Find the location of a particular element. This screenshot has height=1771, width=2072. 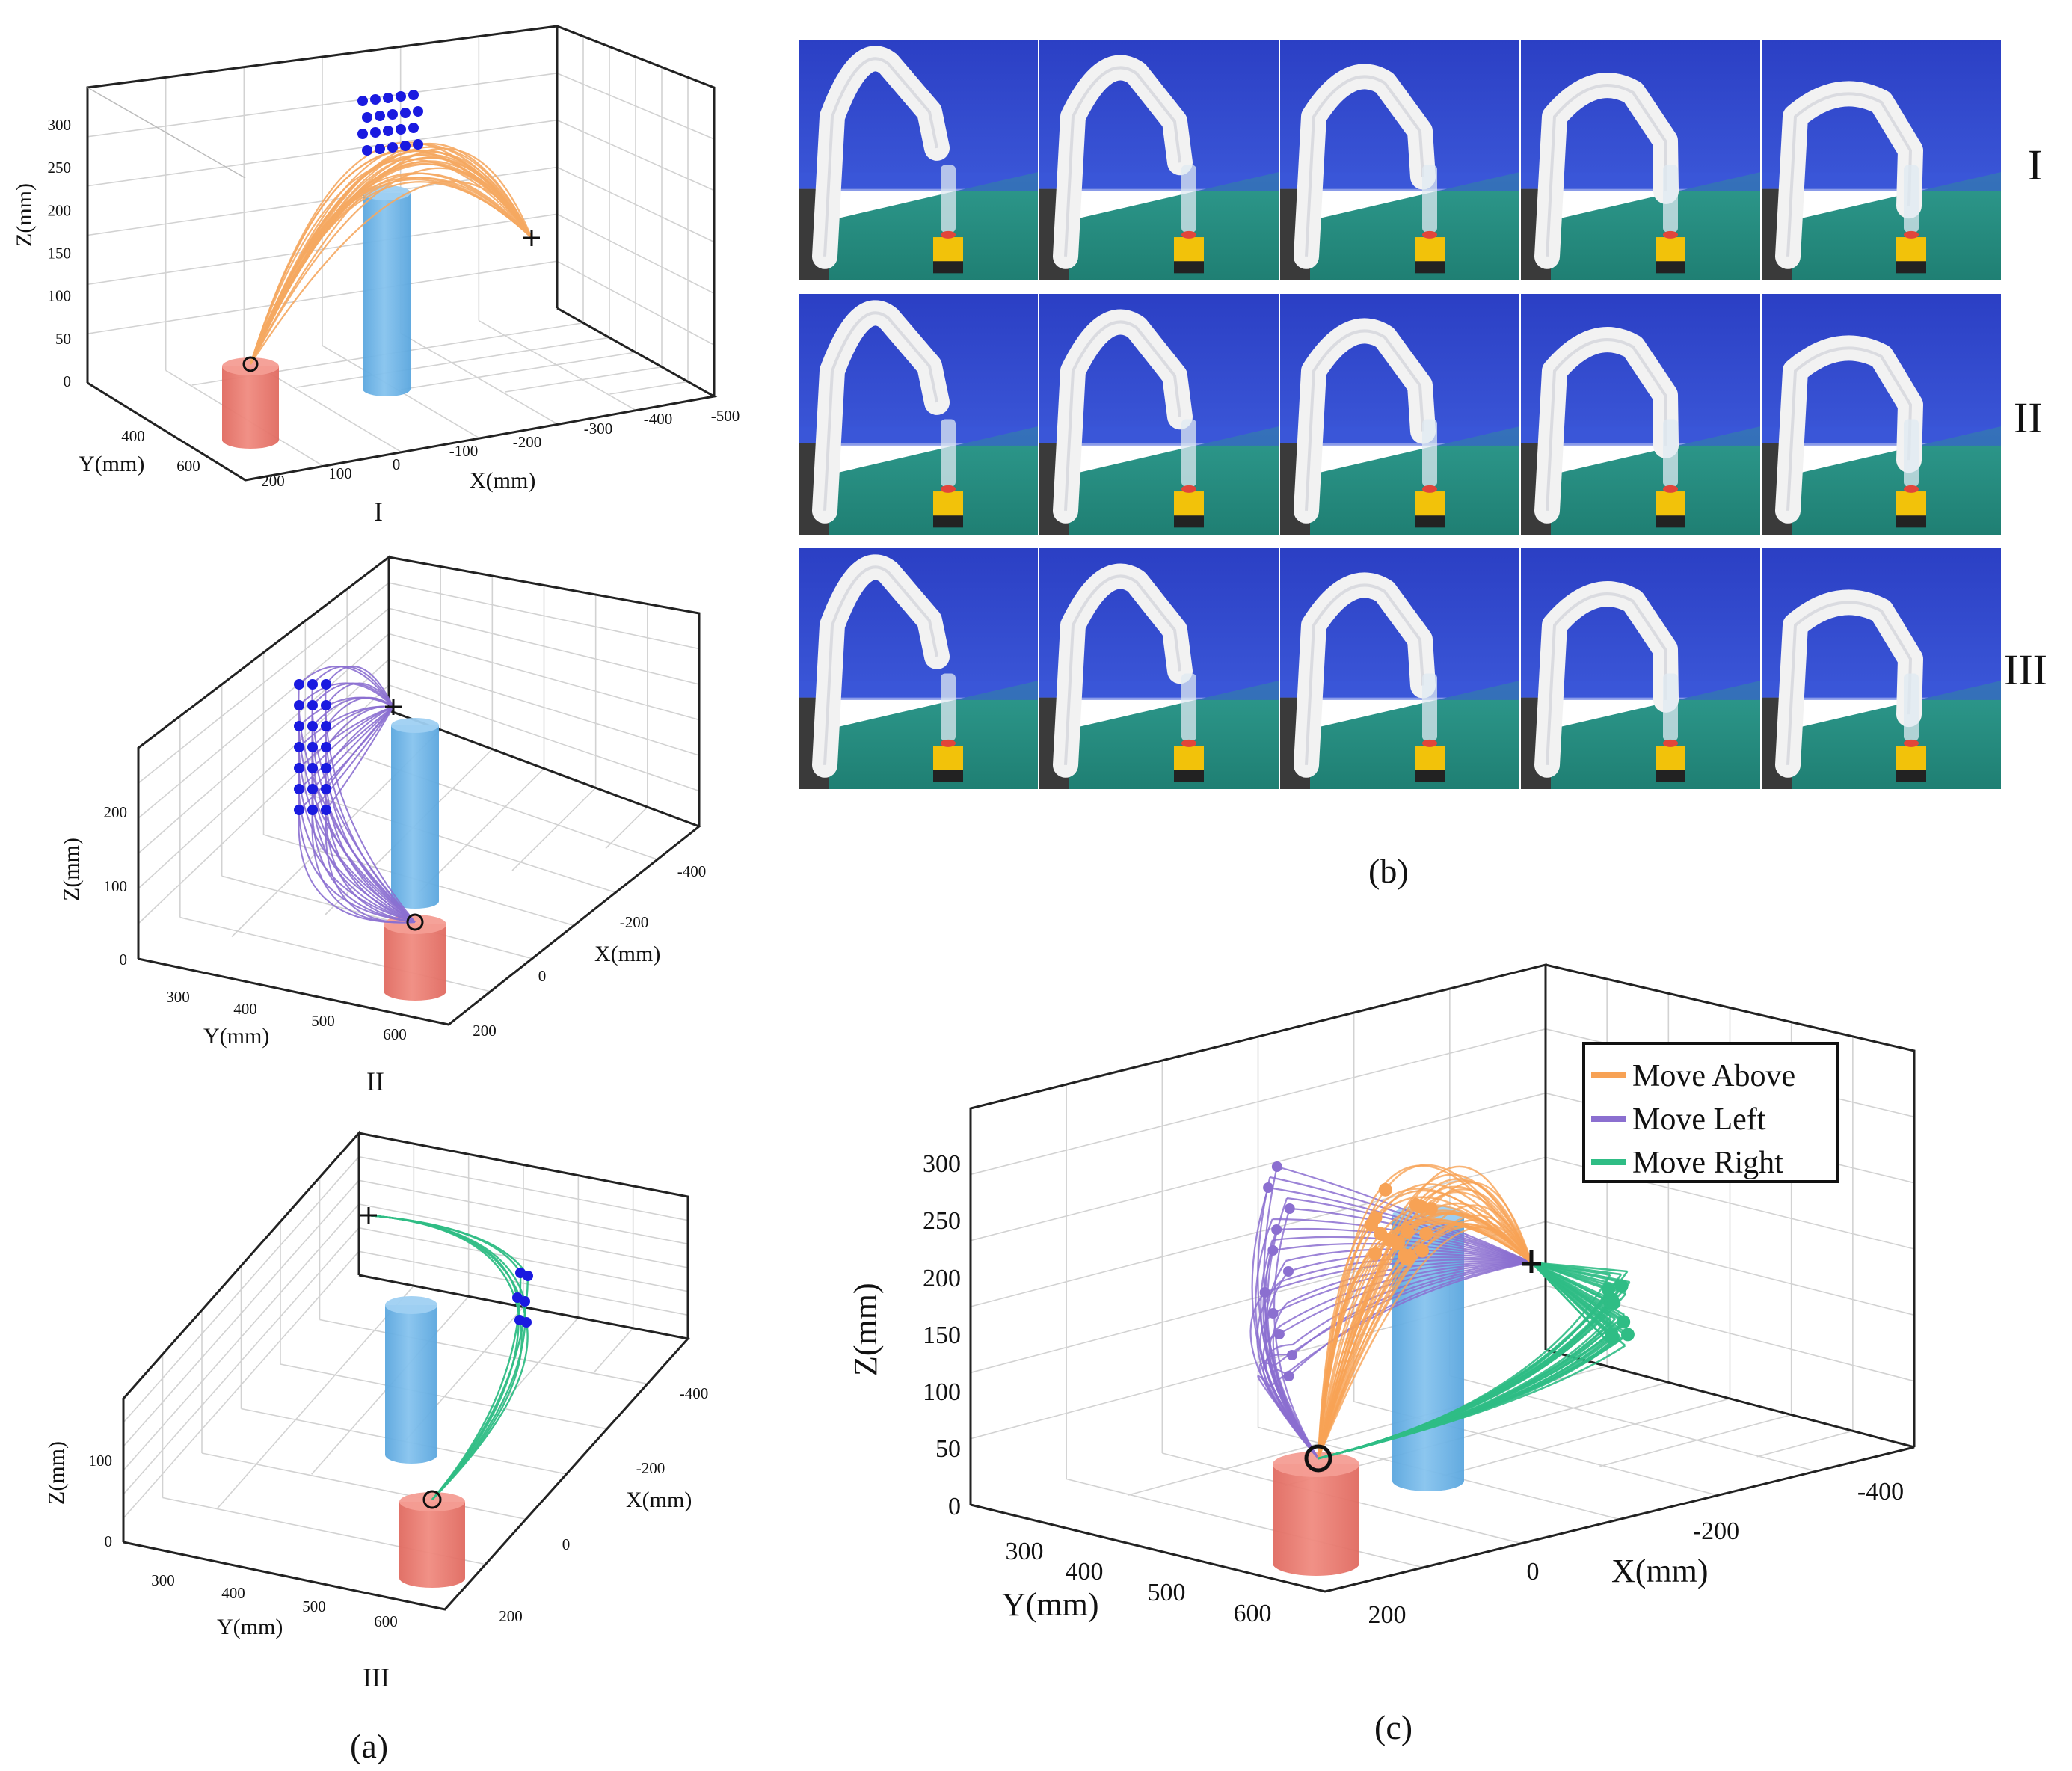

plot-I-goal-marker is located at coordinates (531, 238).